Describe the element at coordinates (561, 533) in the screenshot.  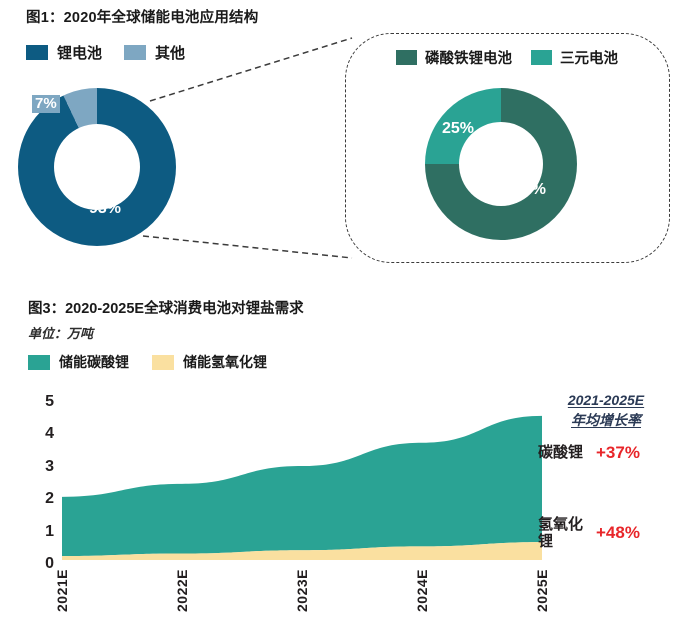
I see `cagr-name-hydroxide: 氢氧化锂` at that location.